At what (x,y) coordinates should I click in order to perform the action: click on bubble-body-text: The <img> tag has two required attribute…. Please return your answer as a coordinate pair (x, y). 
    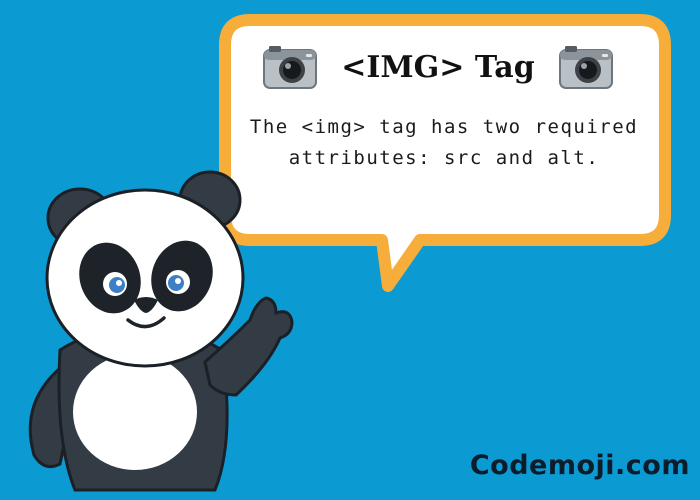
    Looking at the image, I should click on (444, 142).